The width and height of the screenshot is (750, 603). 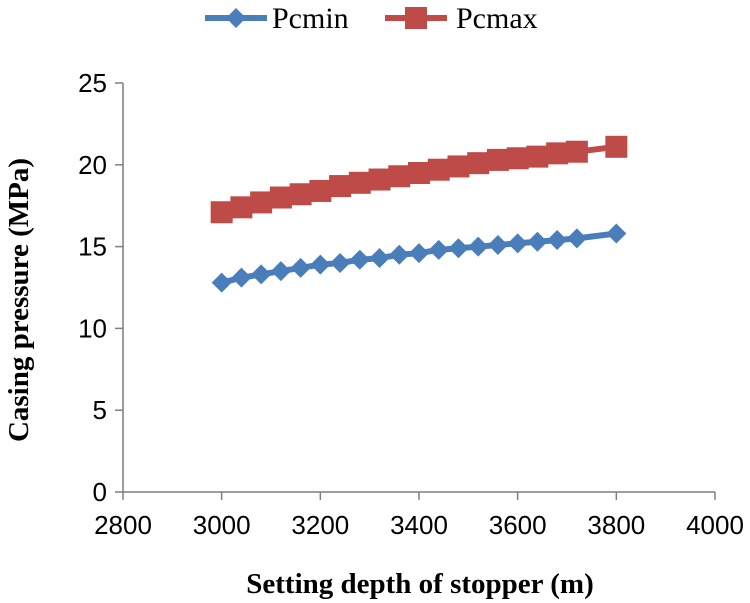 I want to click on x-tick-label: 4000, so click(x=715, y=525).